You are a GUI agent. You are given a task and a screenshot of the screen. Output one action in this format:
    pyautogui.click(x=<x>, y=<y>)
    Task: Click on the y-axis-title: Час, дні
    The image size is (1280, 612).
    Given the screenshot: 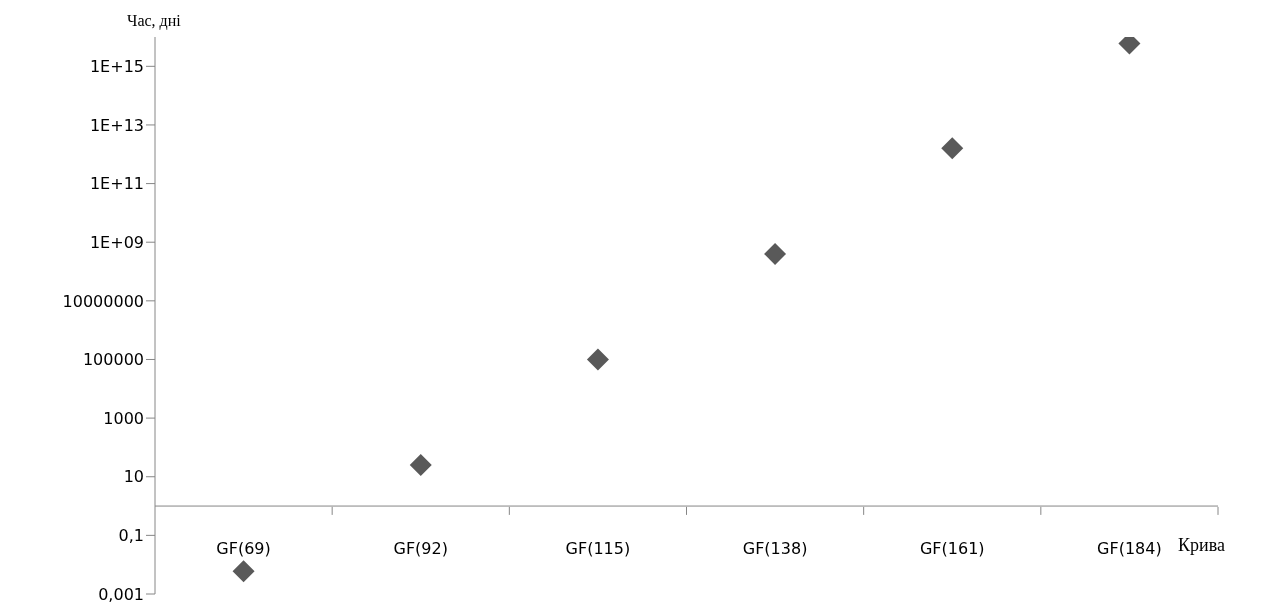 What is the action you would take?
    pyautogui.click(x=154, y=21)
    